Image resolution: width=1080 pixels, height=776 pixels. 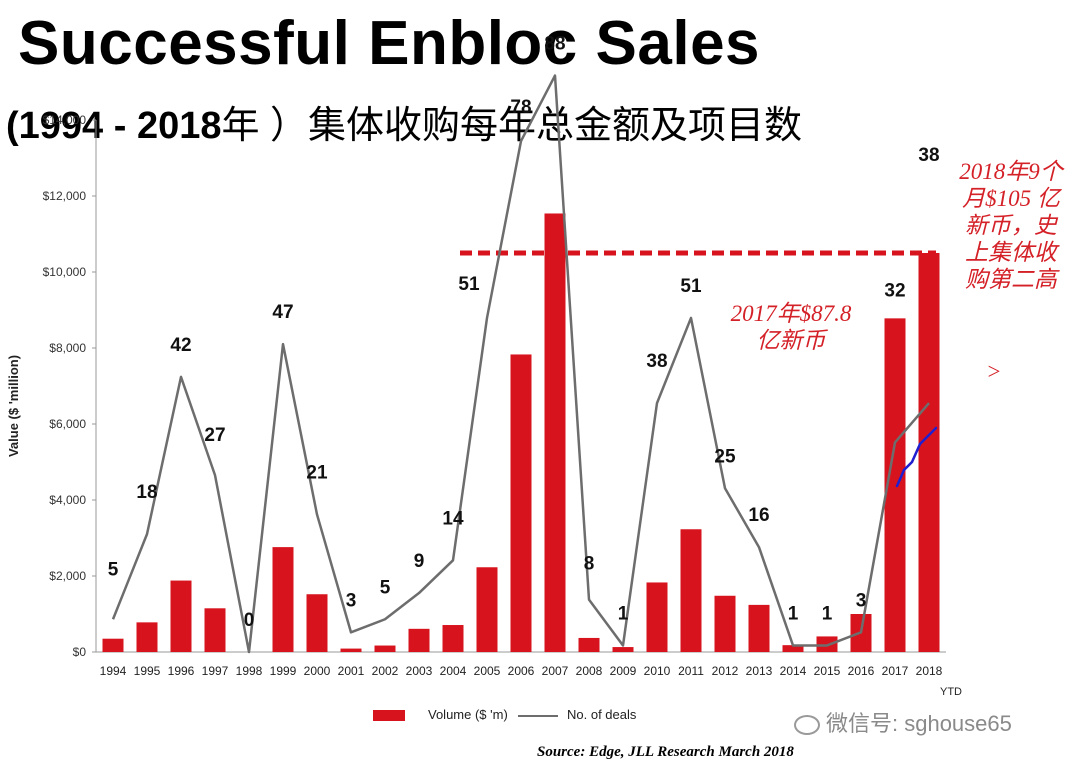 What do you see at coordinates (147, 637) in the screenshot?
I see `bar-1995` at bounding box center [147, 637].